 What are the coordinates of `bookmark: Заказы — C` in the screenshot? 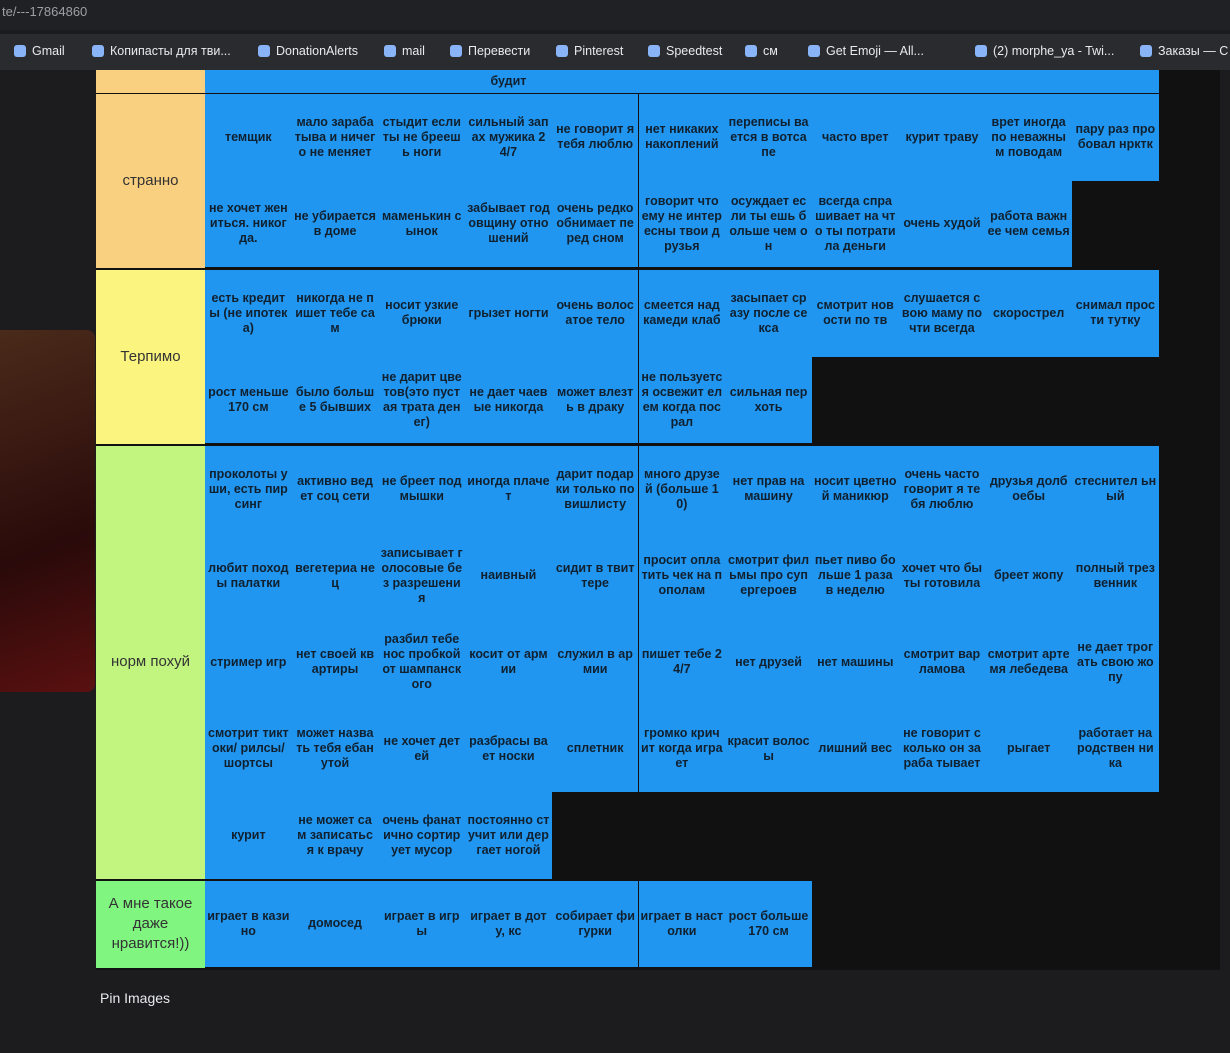 It's located at (1184, 51).